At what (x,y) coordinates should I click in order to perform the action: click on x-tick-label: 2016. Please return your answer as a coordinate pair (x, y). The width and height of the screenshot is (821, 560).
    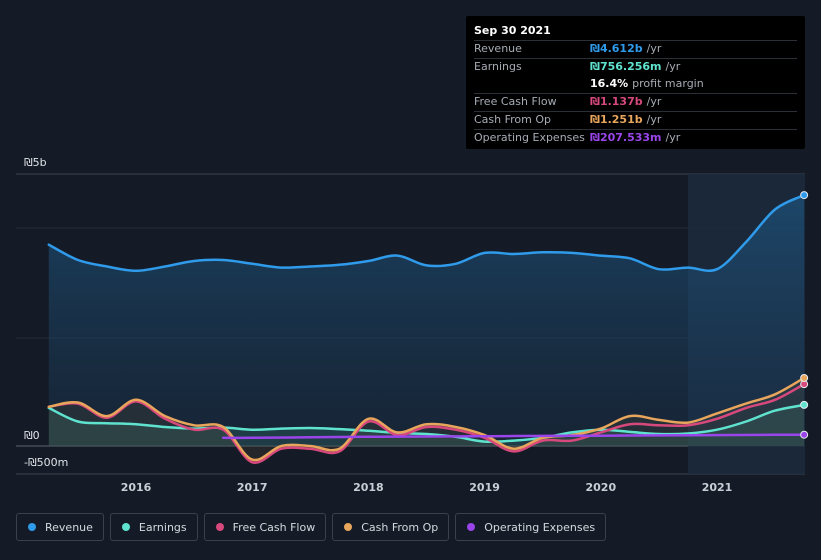
    Looking at the image, I should click on (136, 487).